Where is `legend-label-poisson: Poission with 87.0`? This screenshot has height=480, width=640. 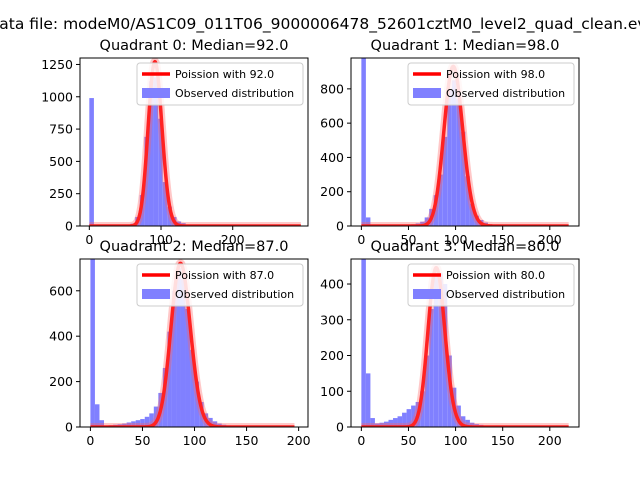 legend-label-poisson: Poission with 87.0 is located at coordinates (224, 275).